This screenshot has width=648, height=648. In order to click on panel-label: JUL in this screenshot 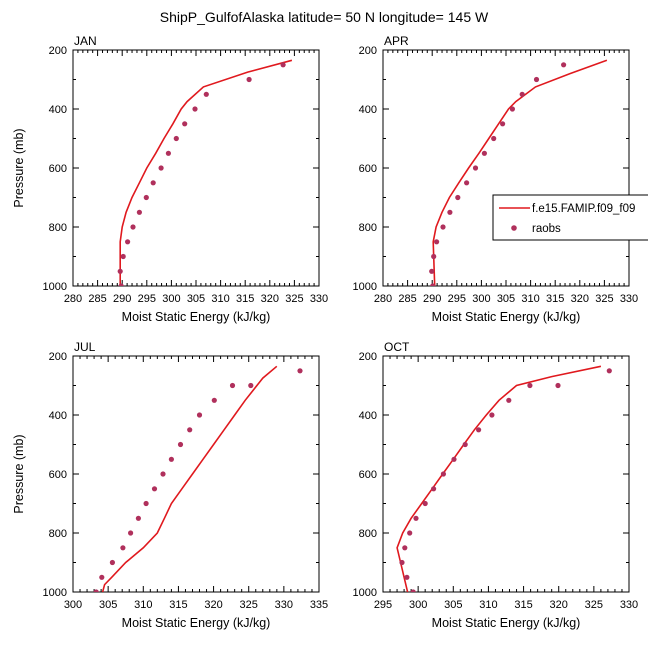, I will do `click(85, 347)`.